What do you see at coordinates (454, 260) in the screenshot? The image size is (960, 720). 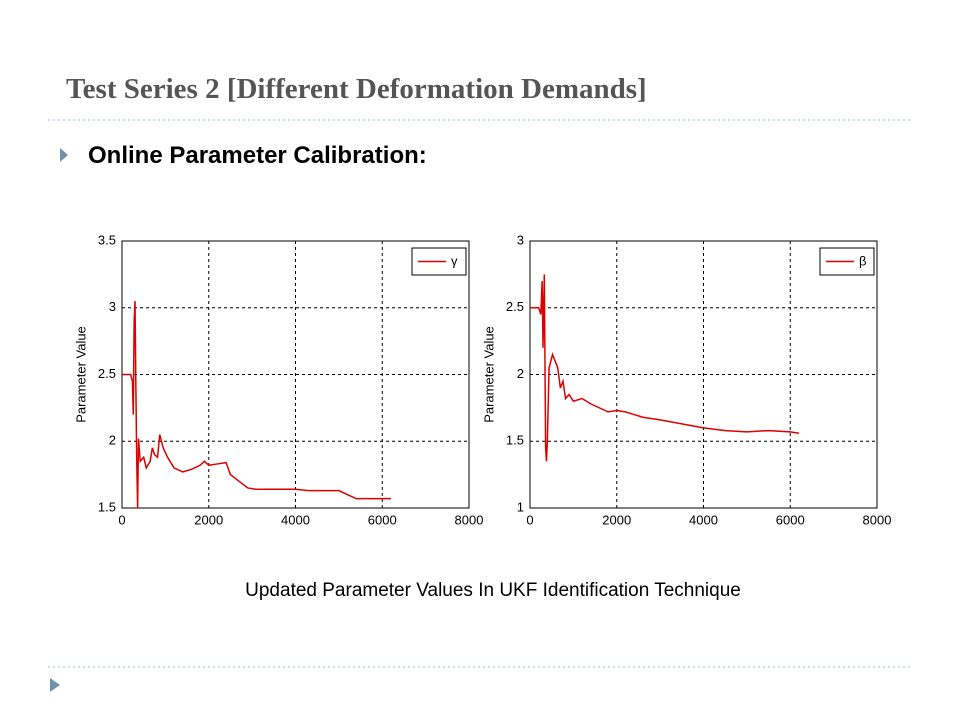 I see `legend-label: γ` at bounding box center [454, 260].